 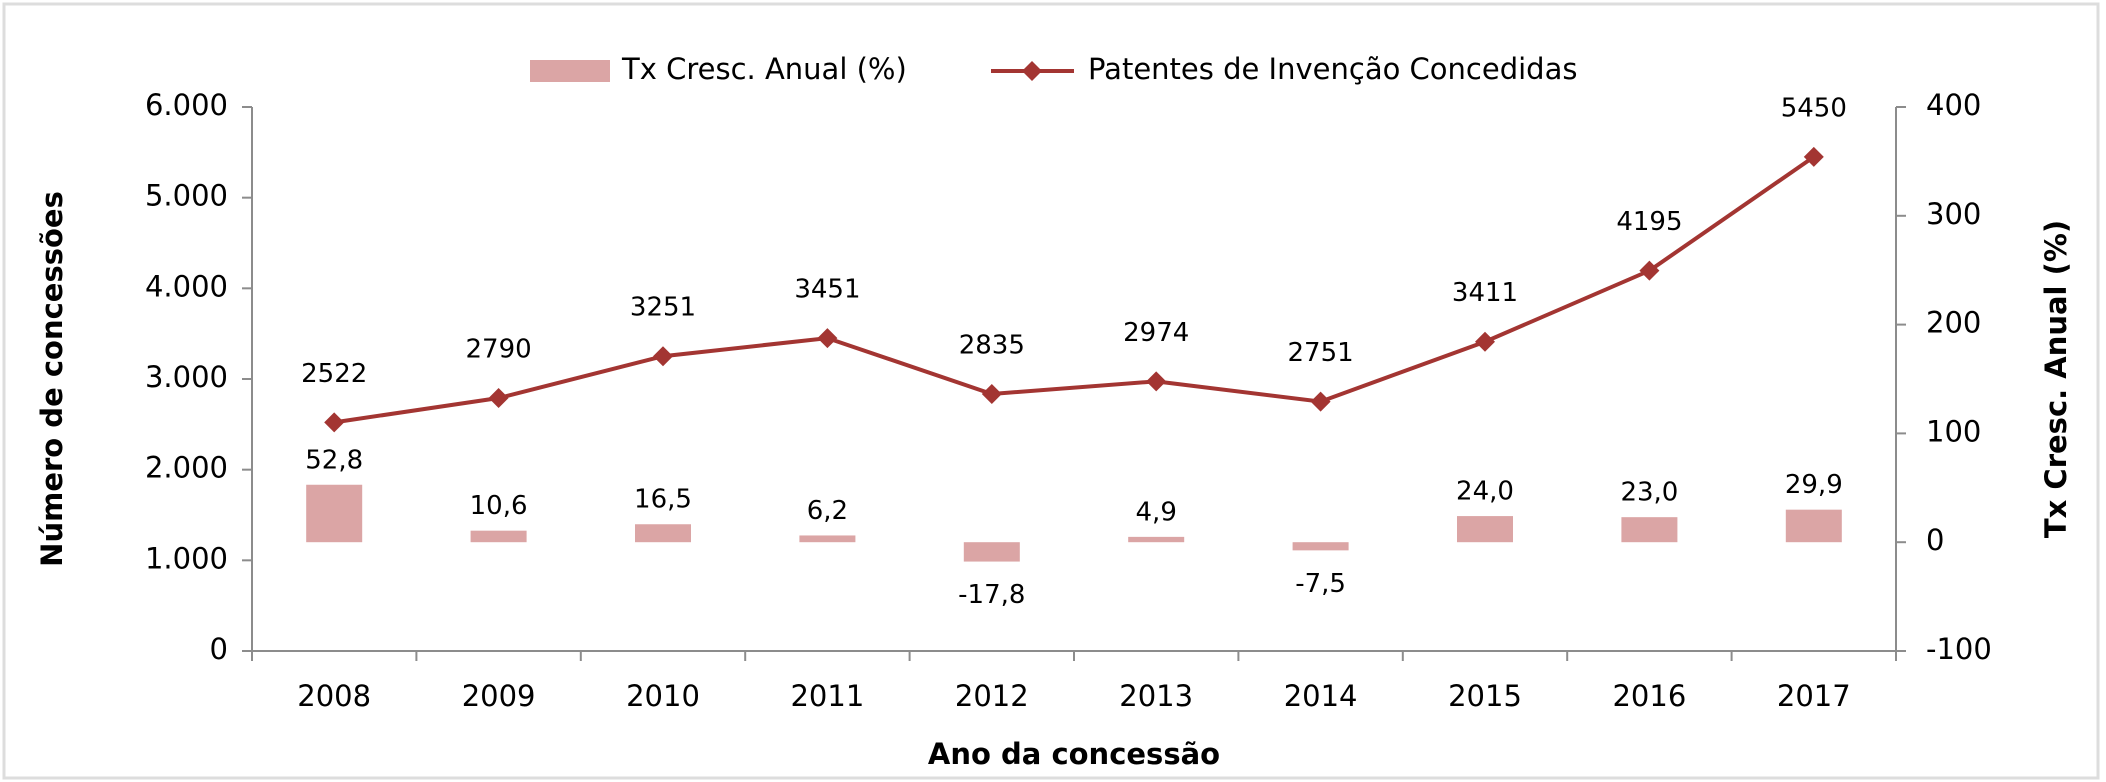 I want to click on line-value-label: 2974, so click(x=1156, y=333).